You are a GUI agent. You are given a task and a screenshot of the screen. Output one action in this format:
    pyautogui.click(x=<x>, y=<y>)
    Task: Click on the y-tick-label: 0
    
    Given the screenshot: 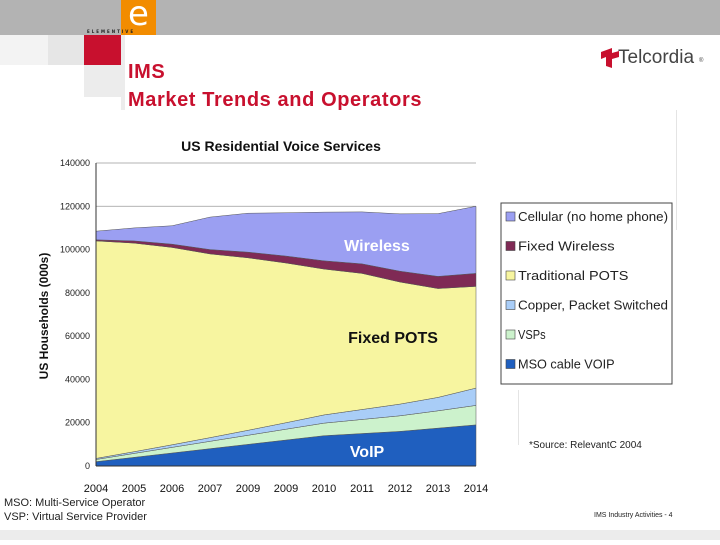 What is the action you would take?
    pyautogui.click(x=87, y=466)
    